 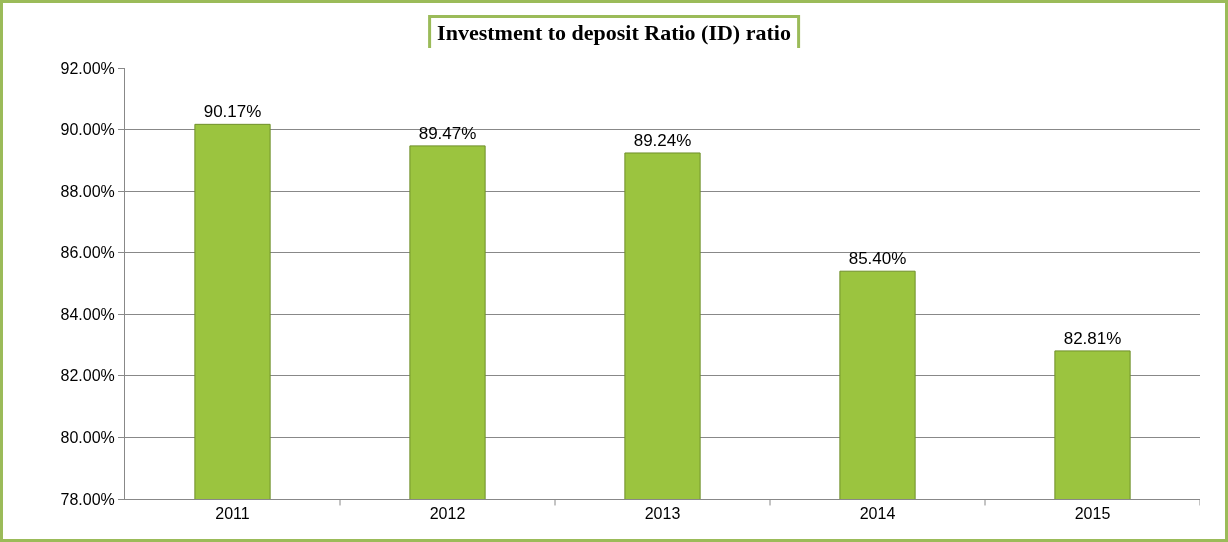 I want to click on data-label: 82.81%, so click(x=1092, y=338).